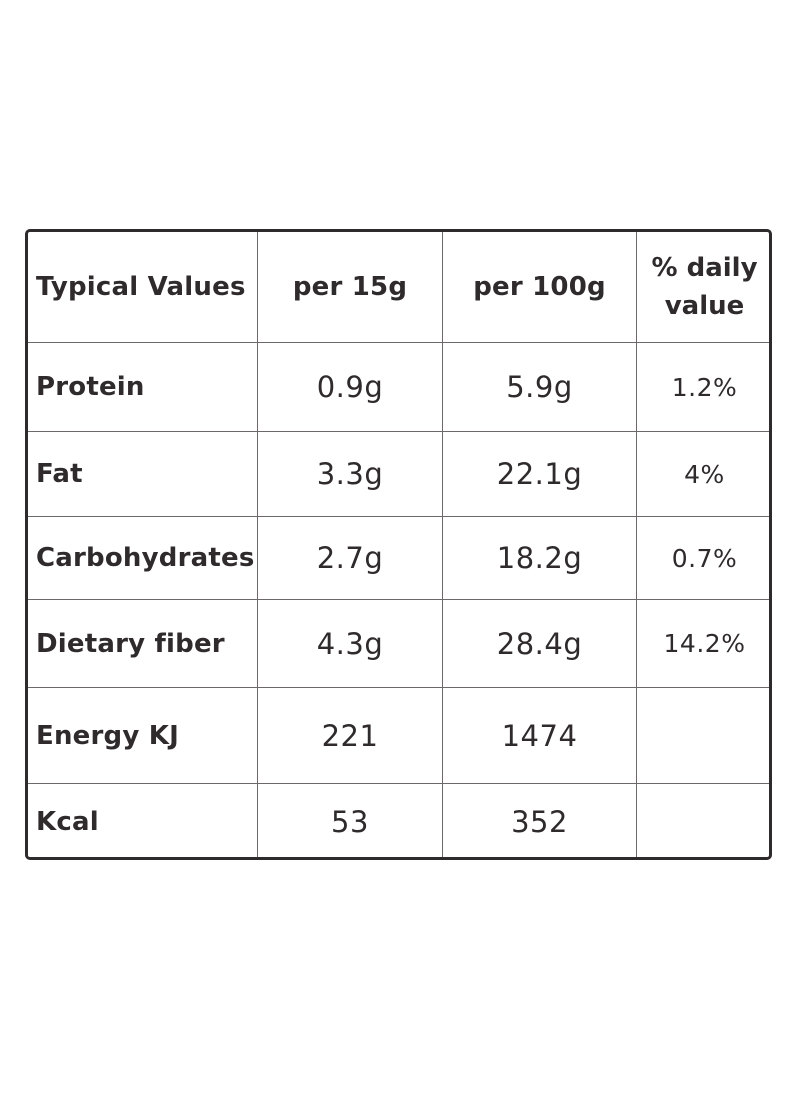  Describe the element at coordinates (142, 820) in the screenshot. I see `row-label-cell: Kcal` at that location.